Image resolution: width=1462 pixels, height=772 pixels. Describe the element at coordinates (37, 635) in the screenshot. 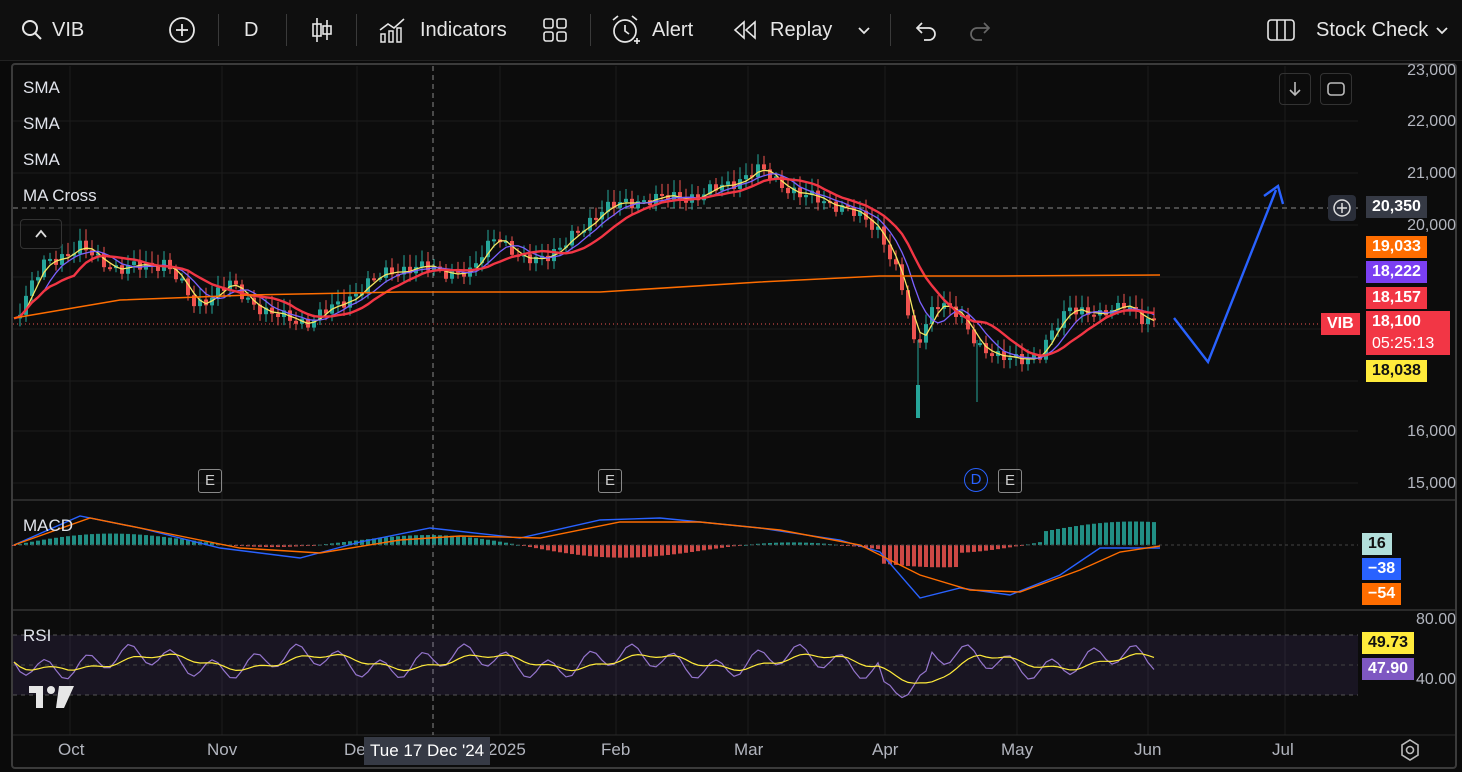

I see `rsi-label: RSI` at that location.